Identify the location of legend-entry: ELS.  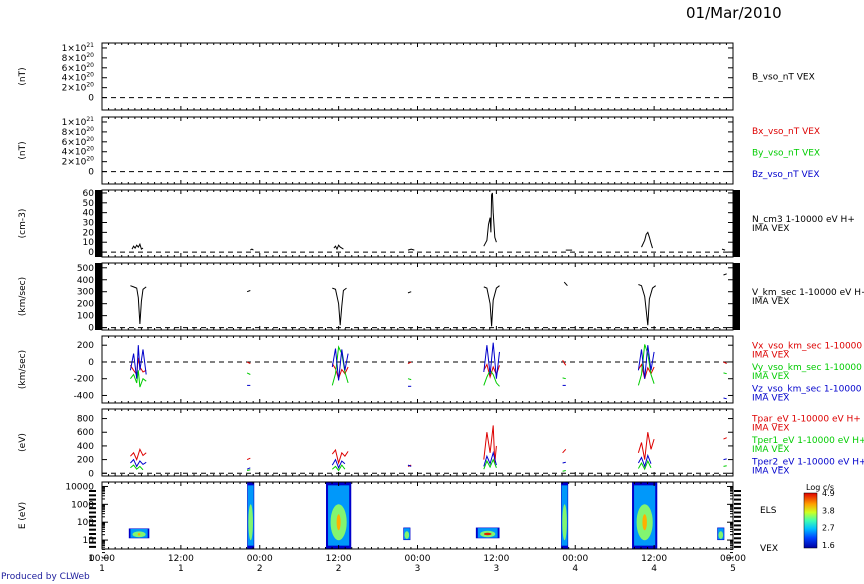
(768, 511).